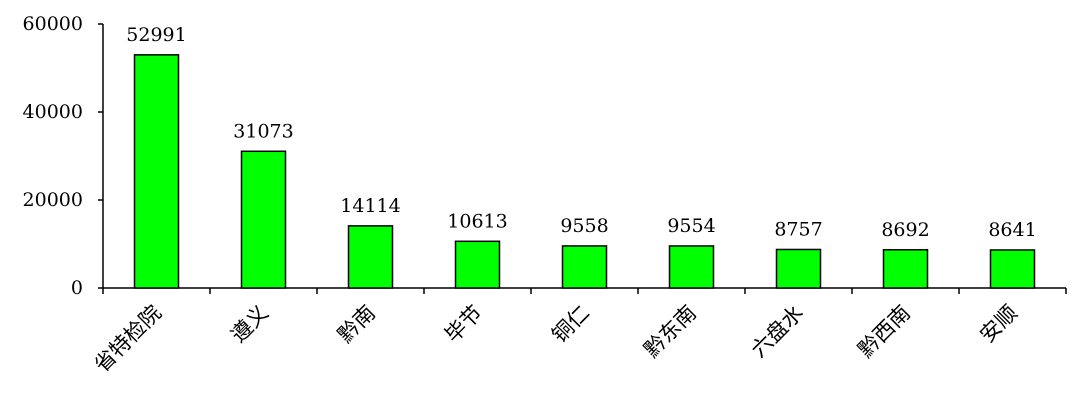  Describe the element at coordinates (356, 324) in the screenshot. I see `category-label: 黔南` at that location.